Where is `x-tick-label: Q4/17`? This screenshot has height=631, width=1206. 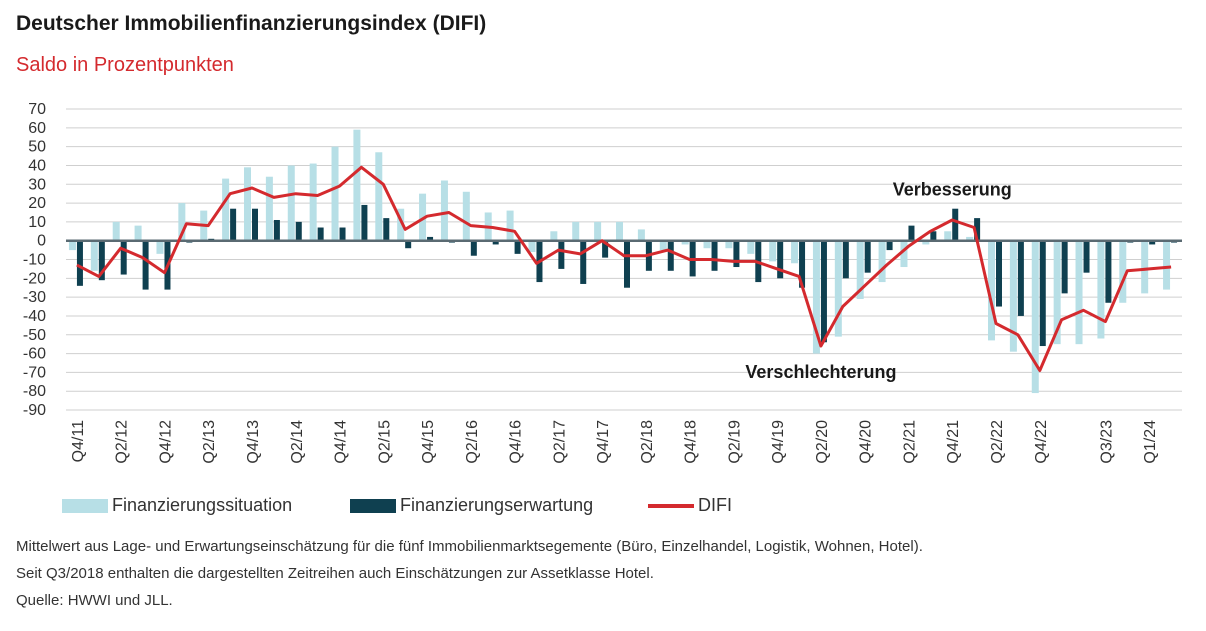 x-tick-label: Q4/17 is located at coordinates (603, 442).